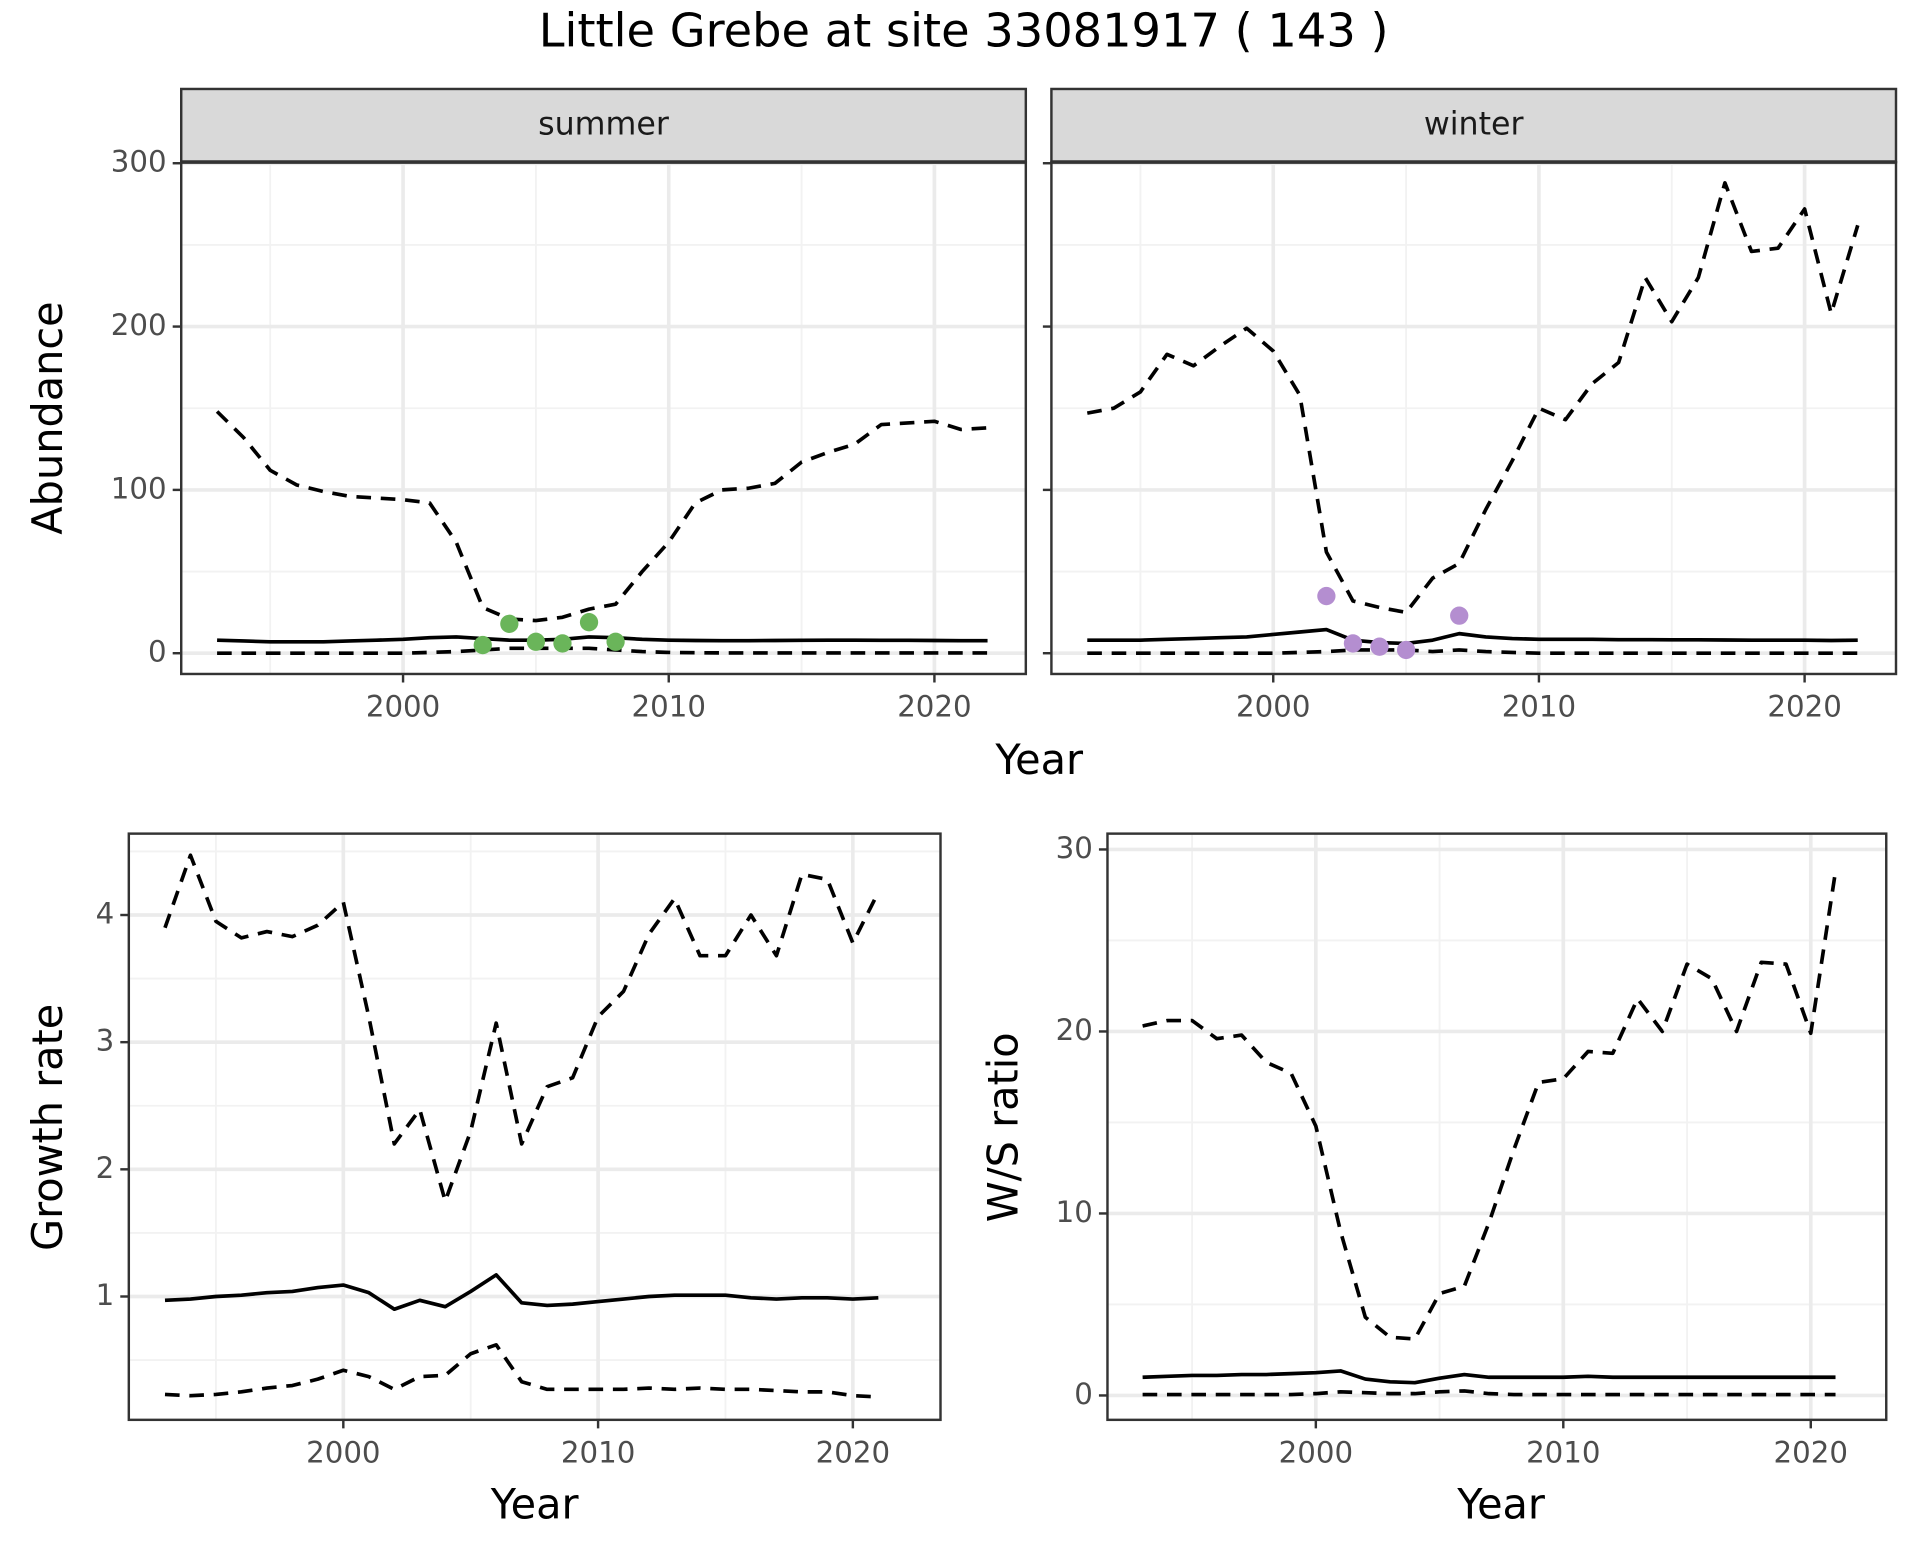 This screenshot has width=1920, height=1560. I want to click on y-tick-label: 2, so click(105, 1168).